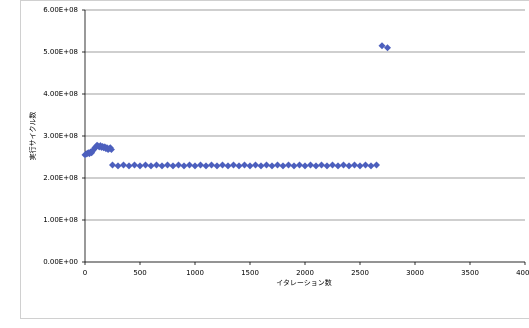  What do you see at coordinates (60, 94) in the screenshot?
I see `y-tick-label: 4.00E+08` at bounding box center [60, 94].